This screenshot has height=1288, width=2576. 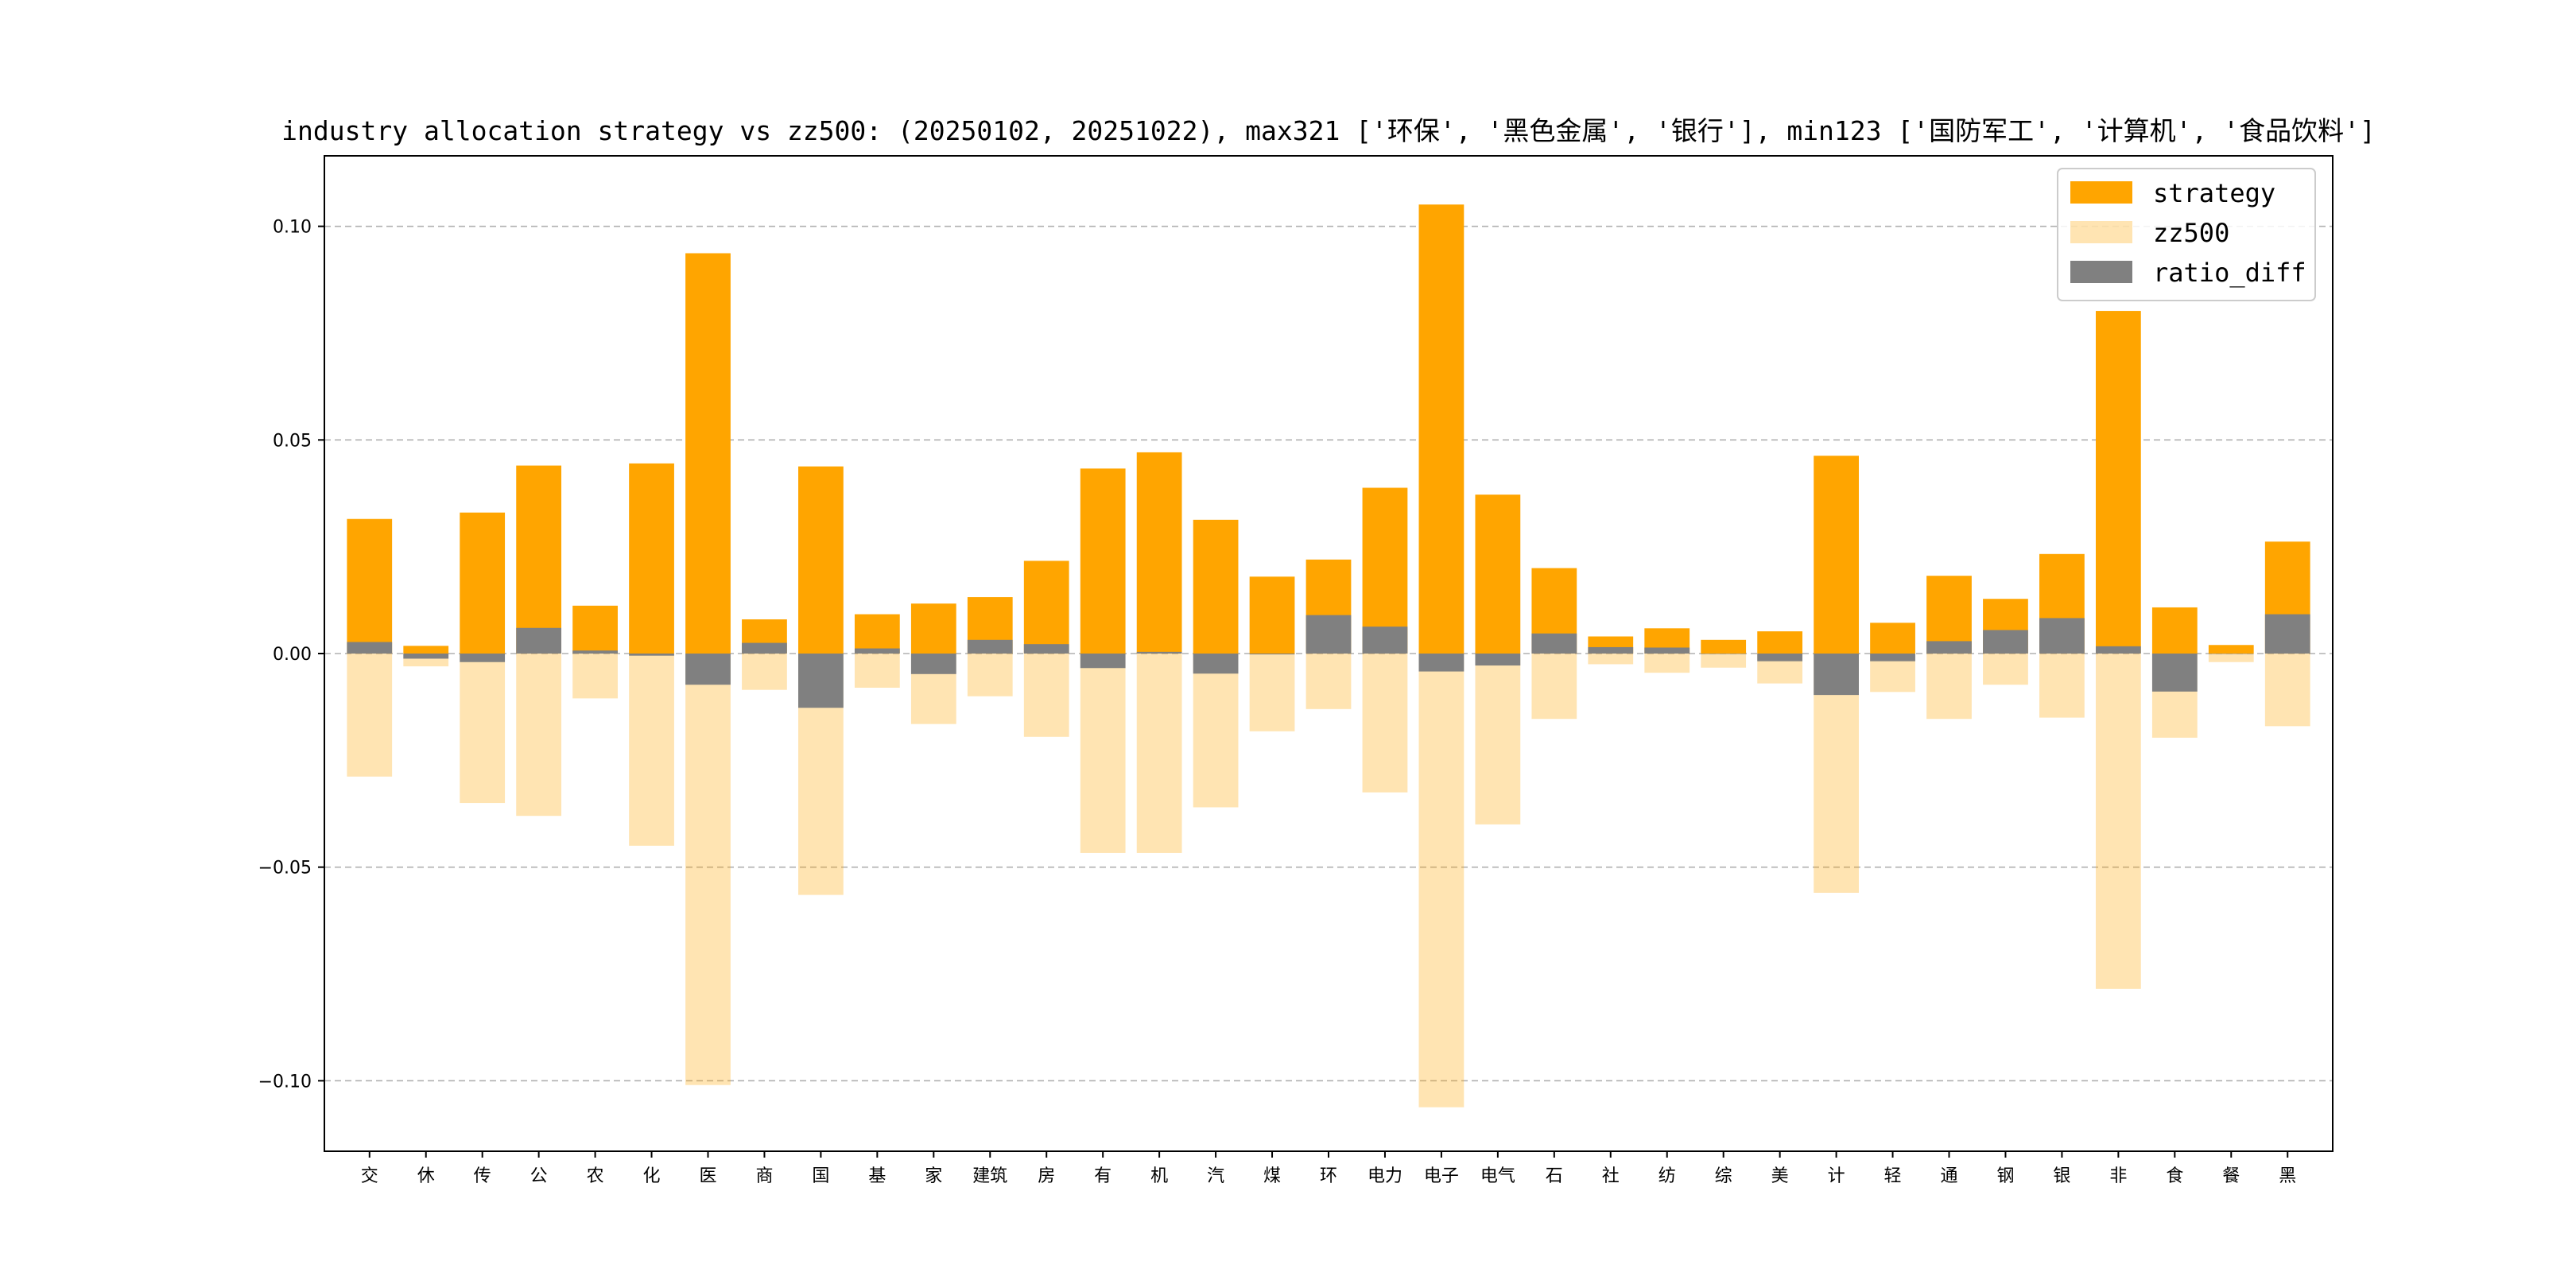 What do you see at coordinates (877, 1176) in the screenshot?
I see `x-tick-label: 基` at bounding box center [877, 1176].